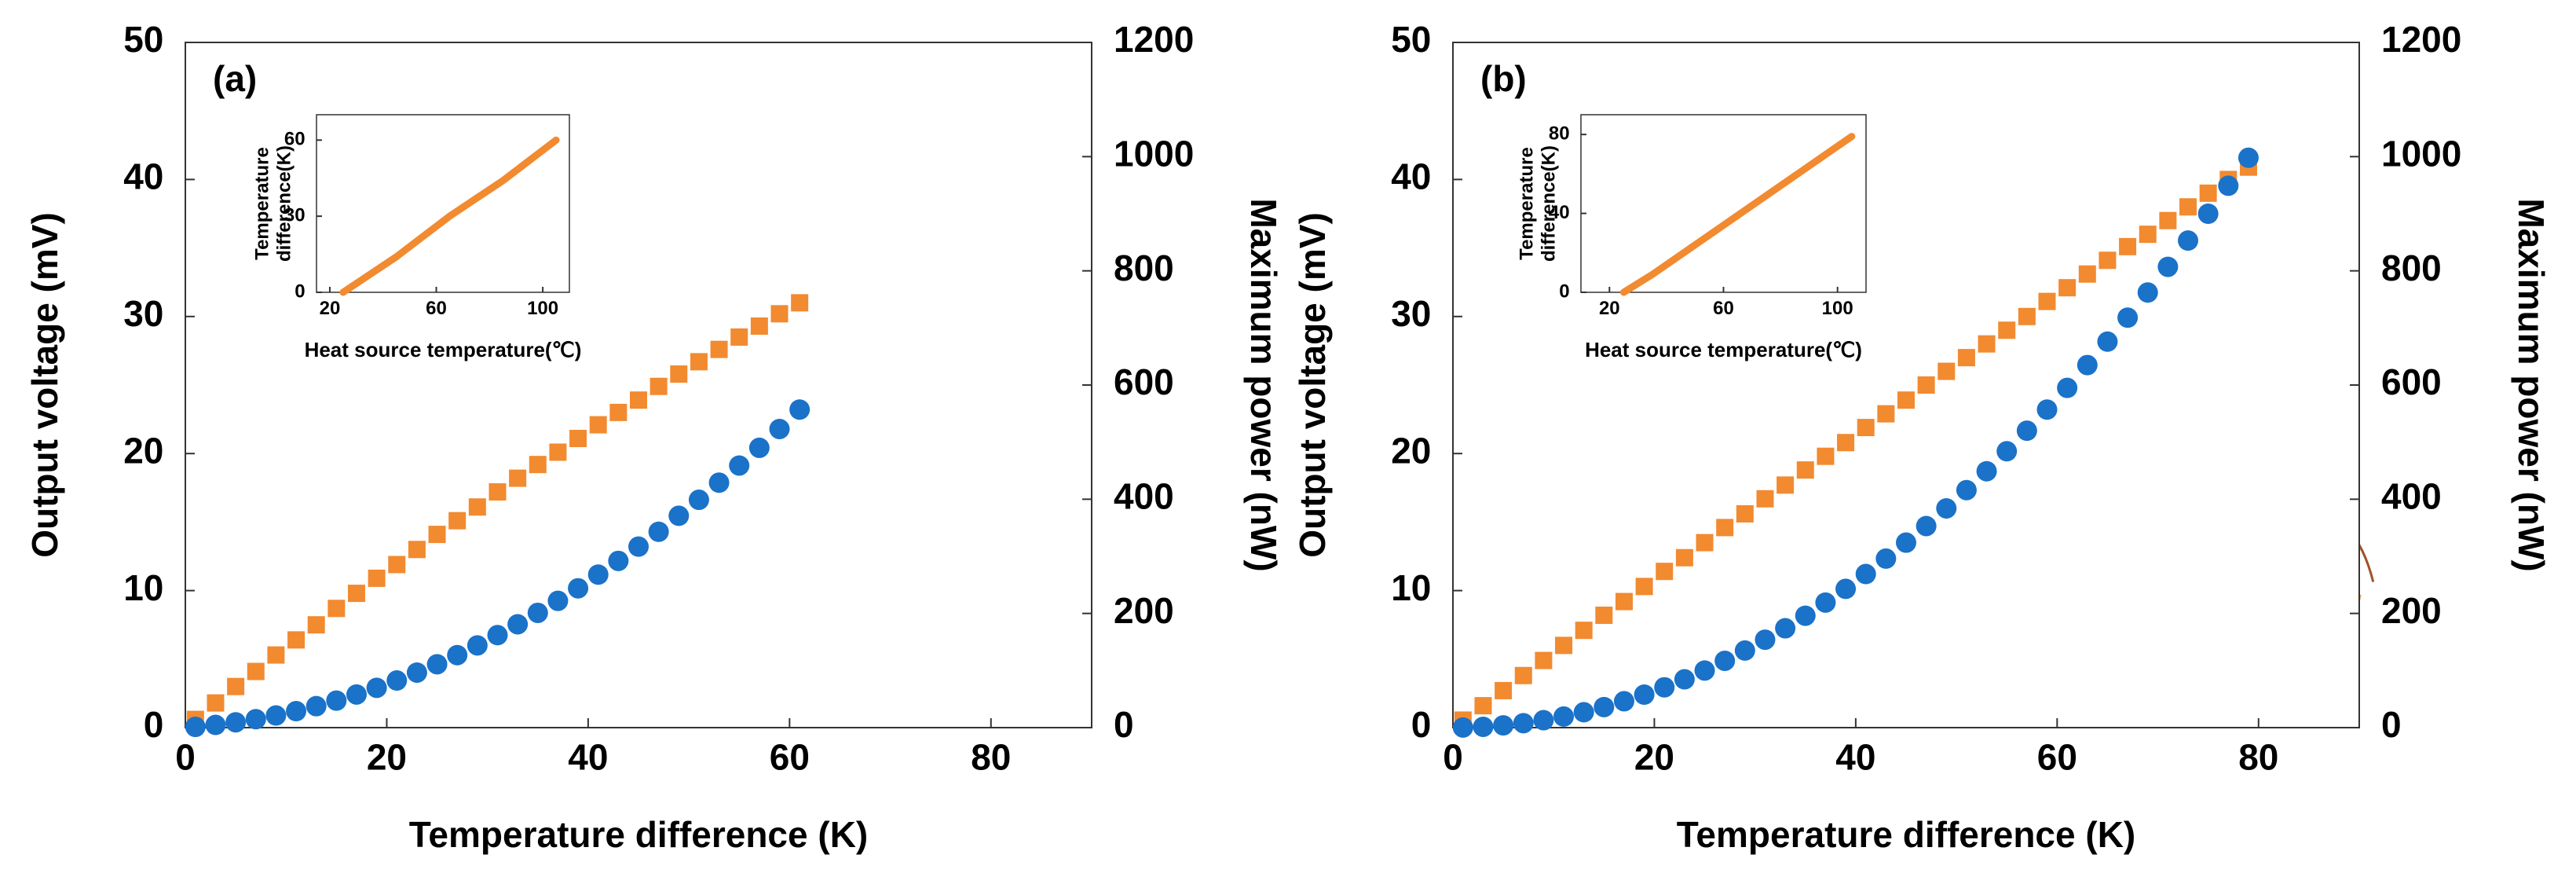 The image size is (2576, 895). What do you see at coordinates (2421, 153) in the screenshot?
I see `y2-tick-label: 1000` at bounding box center [2421, 153].